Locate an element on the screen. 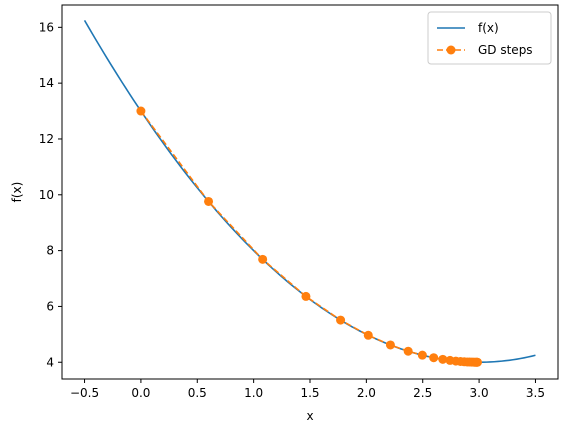 This screenshot has width=563, height=432. y-tick-label: 16 is located at coordinates (46, 27).